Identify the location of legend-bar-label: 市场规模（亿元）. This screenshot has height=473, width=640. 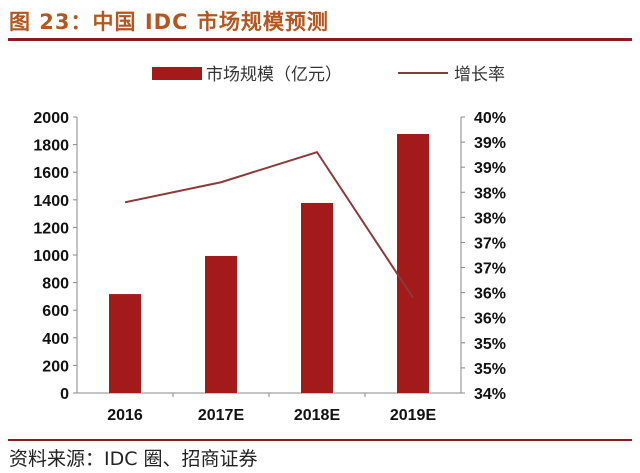
(274, 75).